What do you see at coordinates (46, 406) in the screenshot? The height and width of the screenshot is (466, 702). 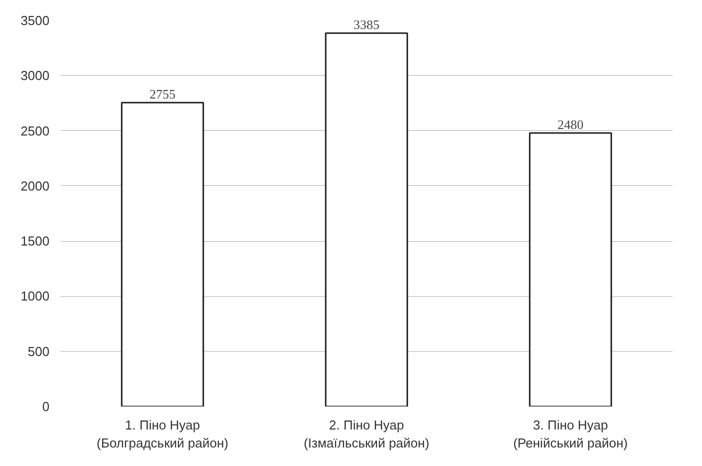 I see `y-tick-label: 0` at bounding box center [46, 406].